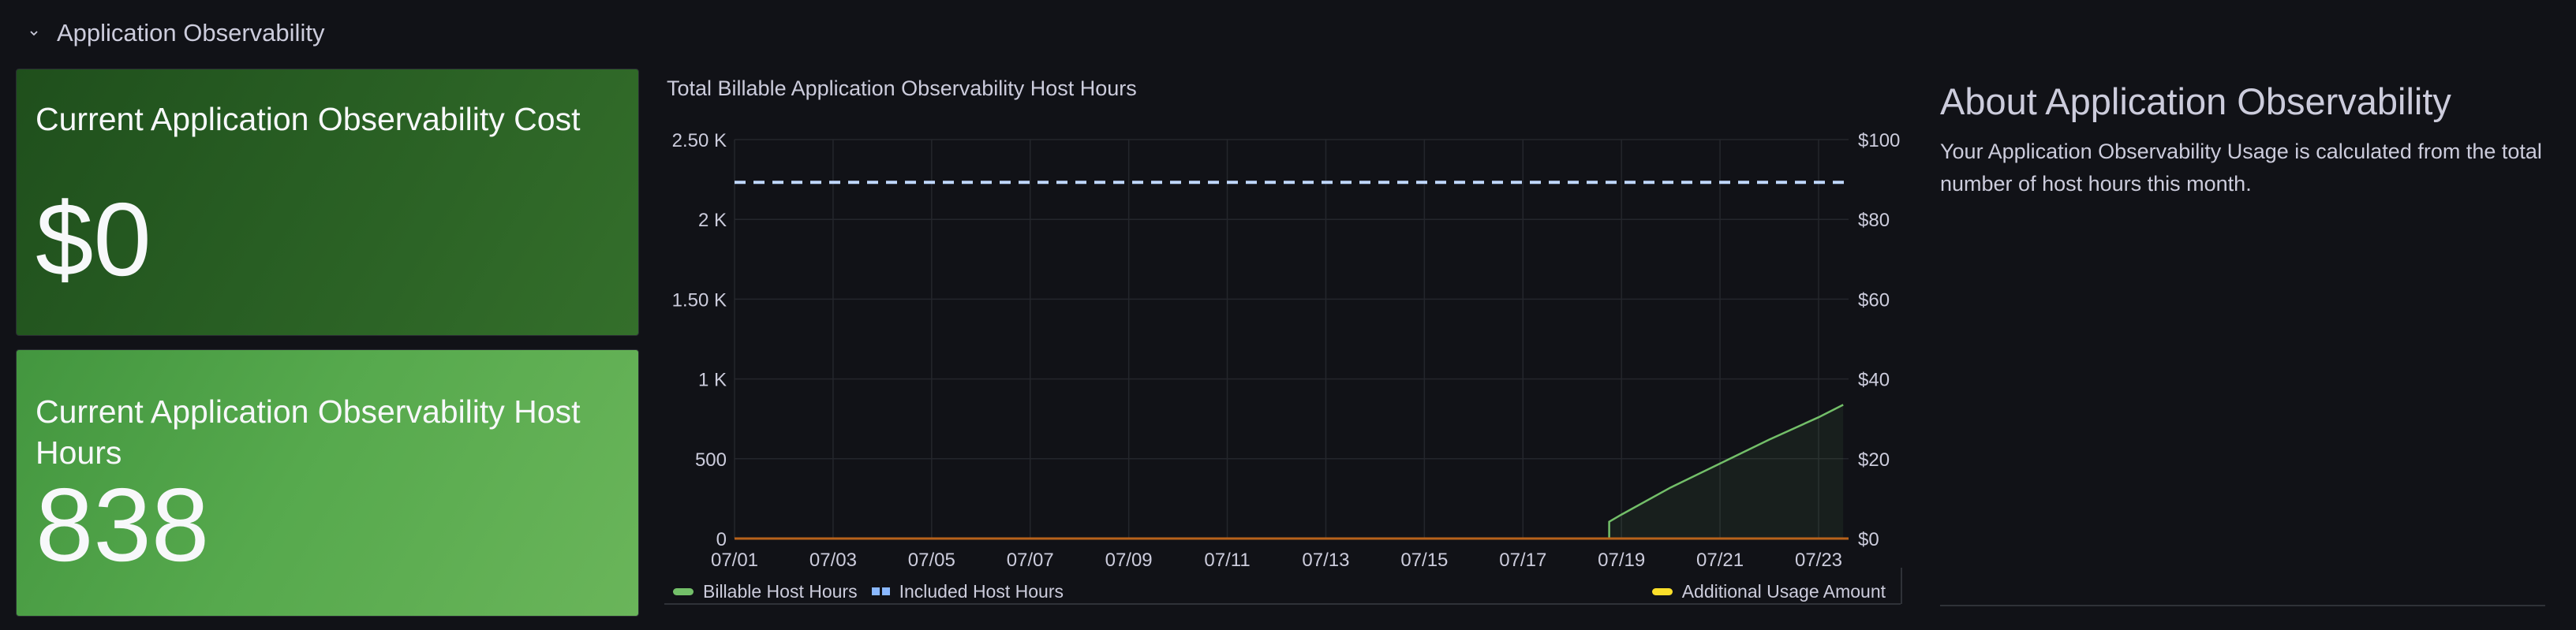 The image size is (2576, 630). I want to click on y-axis-tick-left: 1 K, so click(712, 380).